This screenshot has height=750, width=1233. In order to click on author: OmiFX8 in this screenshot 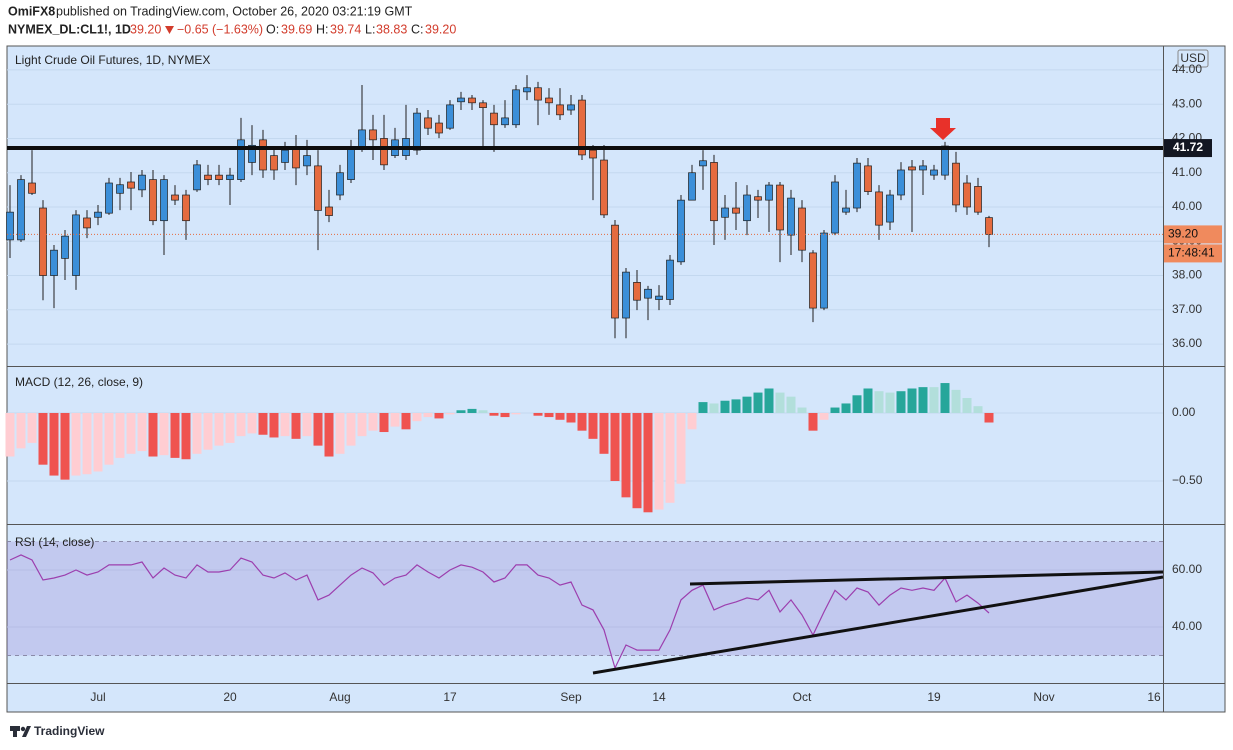, I will do `click(31, 11)`.